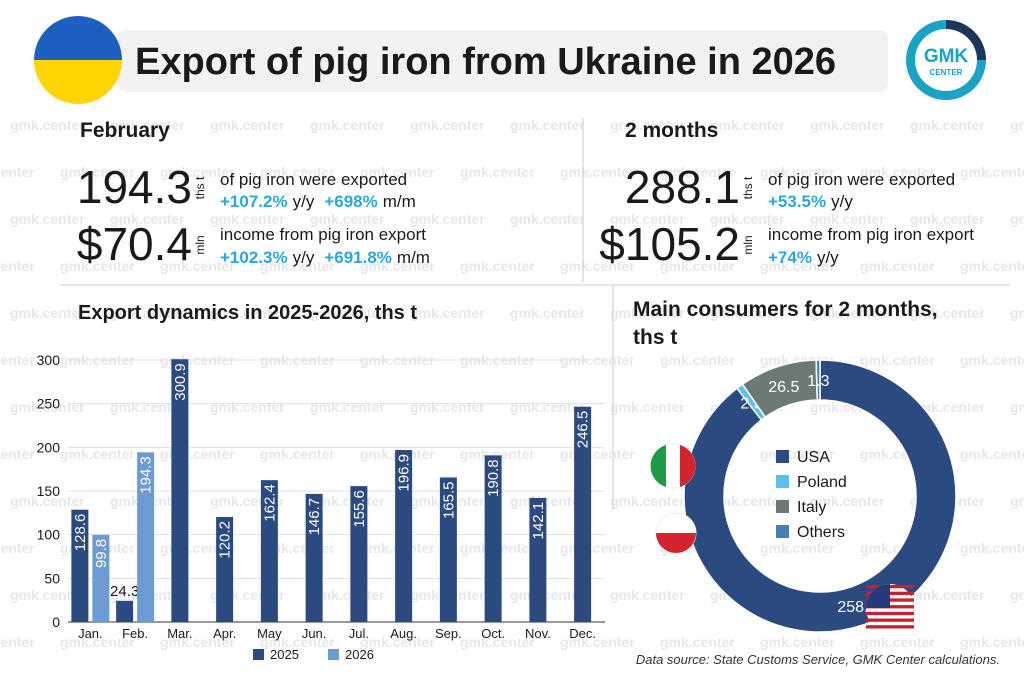  I want to click on change-value: +698%, so click(350, 201).